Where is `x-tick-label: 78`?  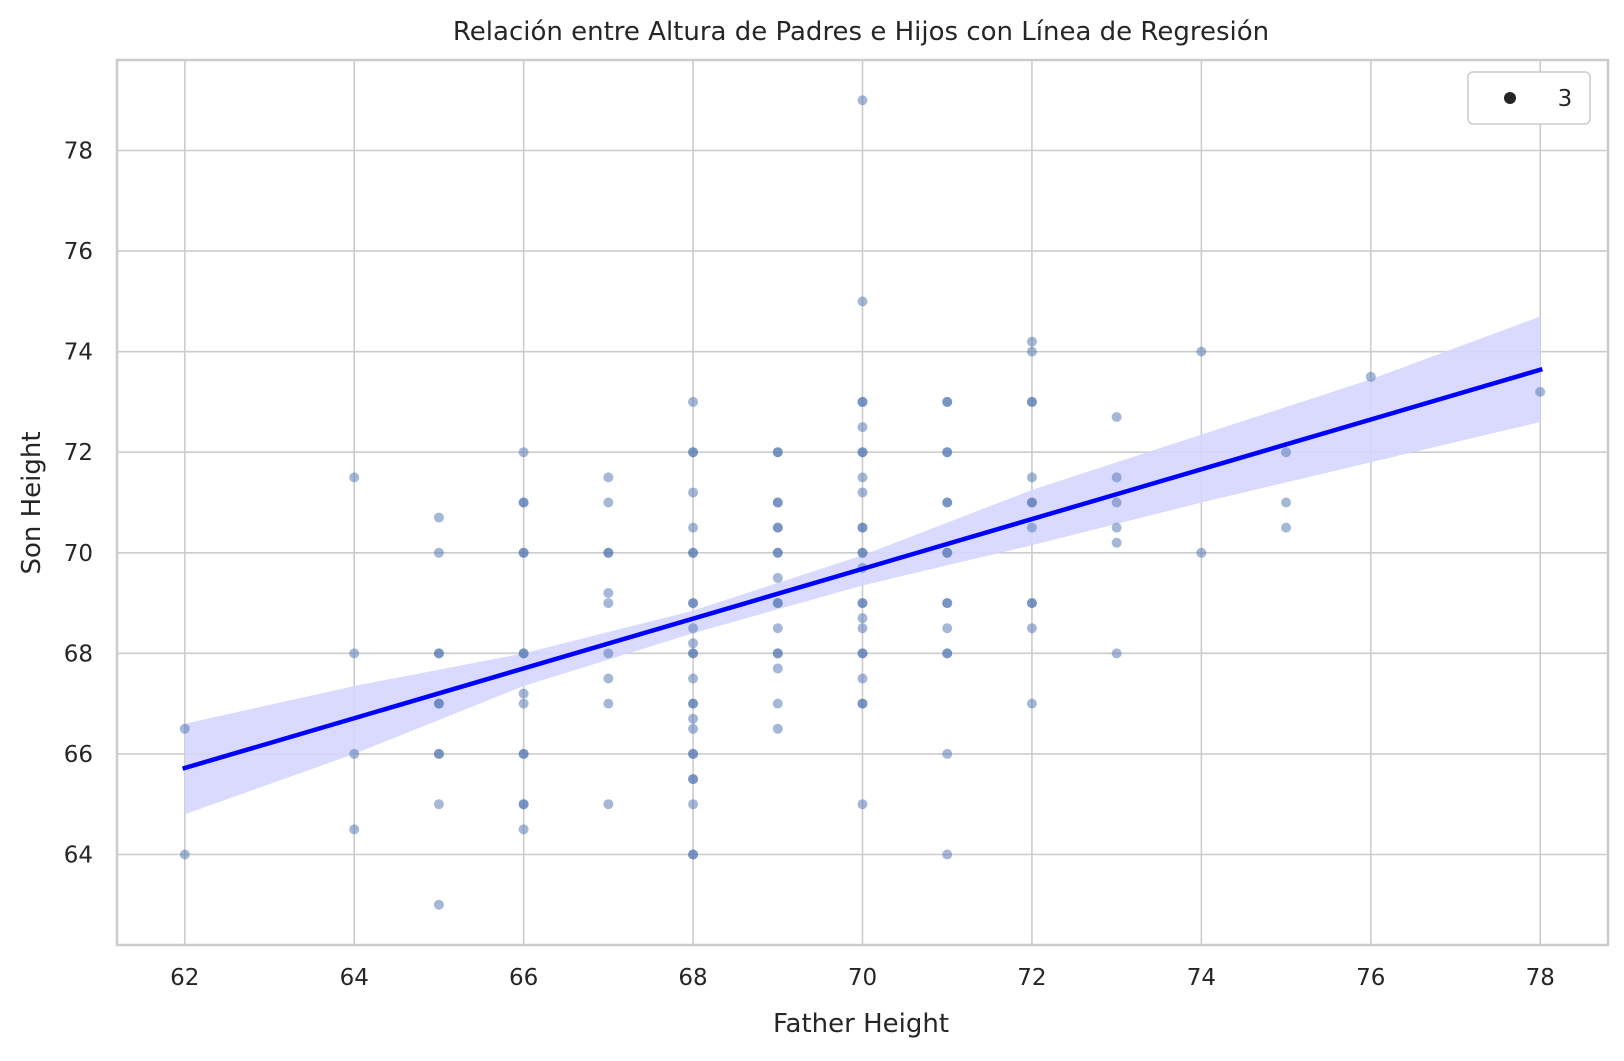 x-tick-label: 78 is located at coordinates (1540, 978).